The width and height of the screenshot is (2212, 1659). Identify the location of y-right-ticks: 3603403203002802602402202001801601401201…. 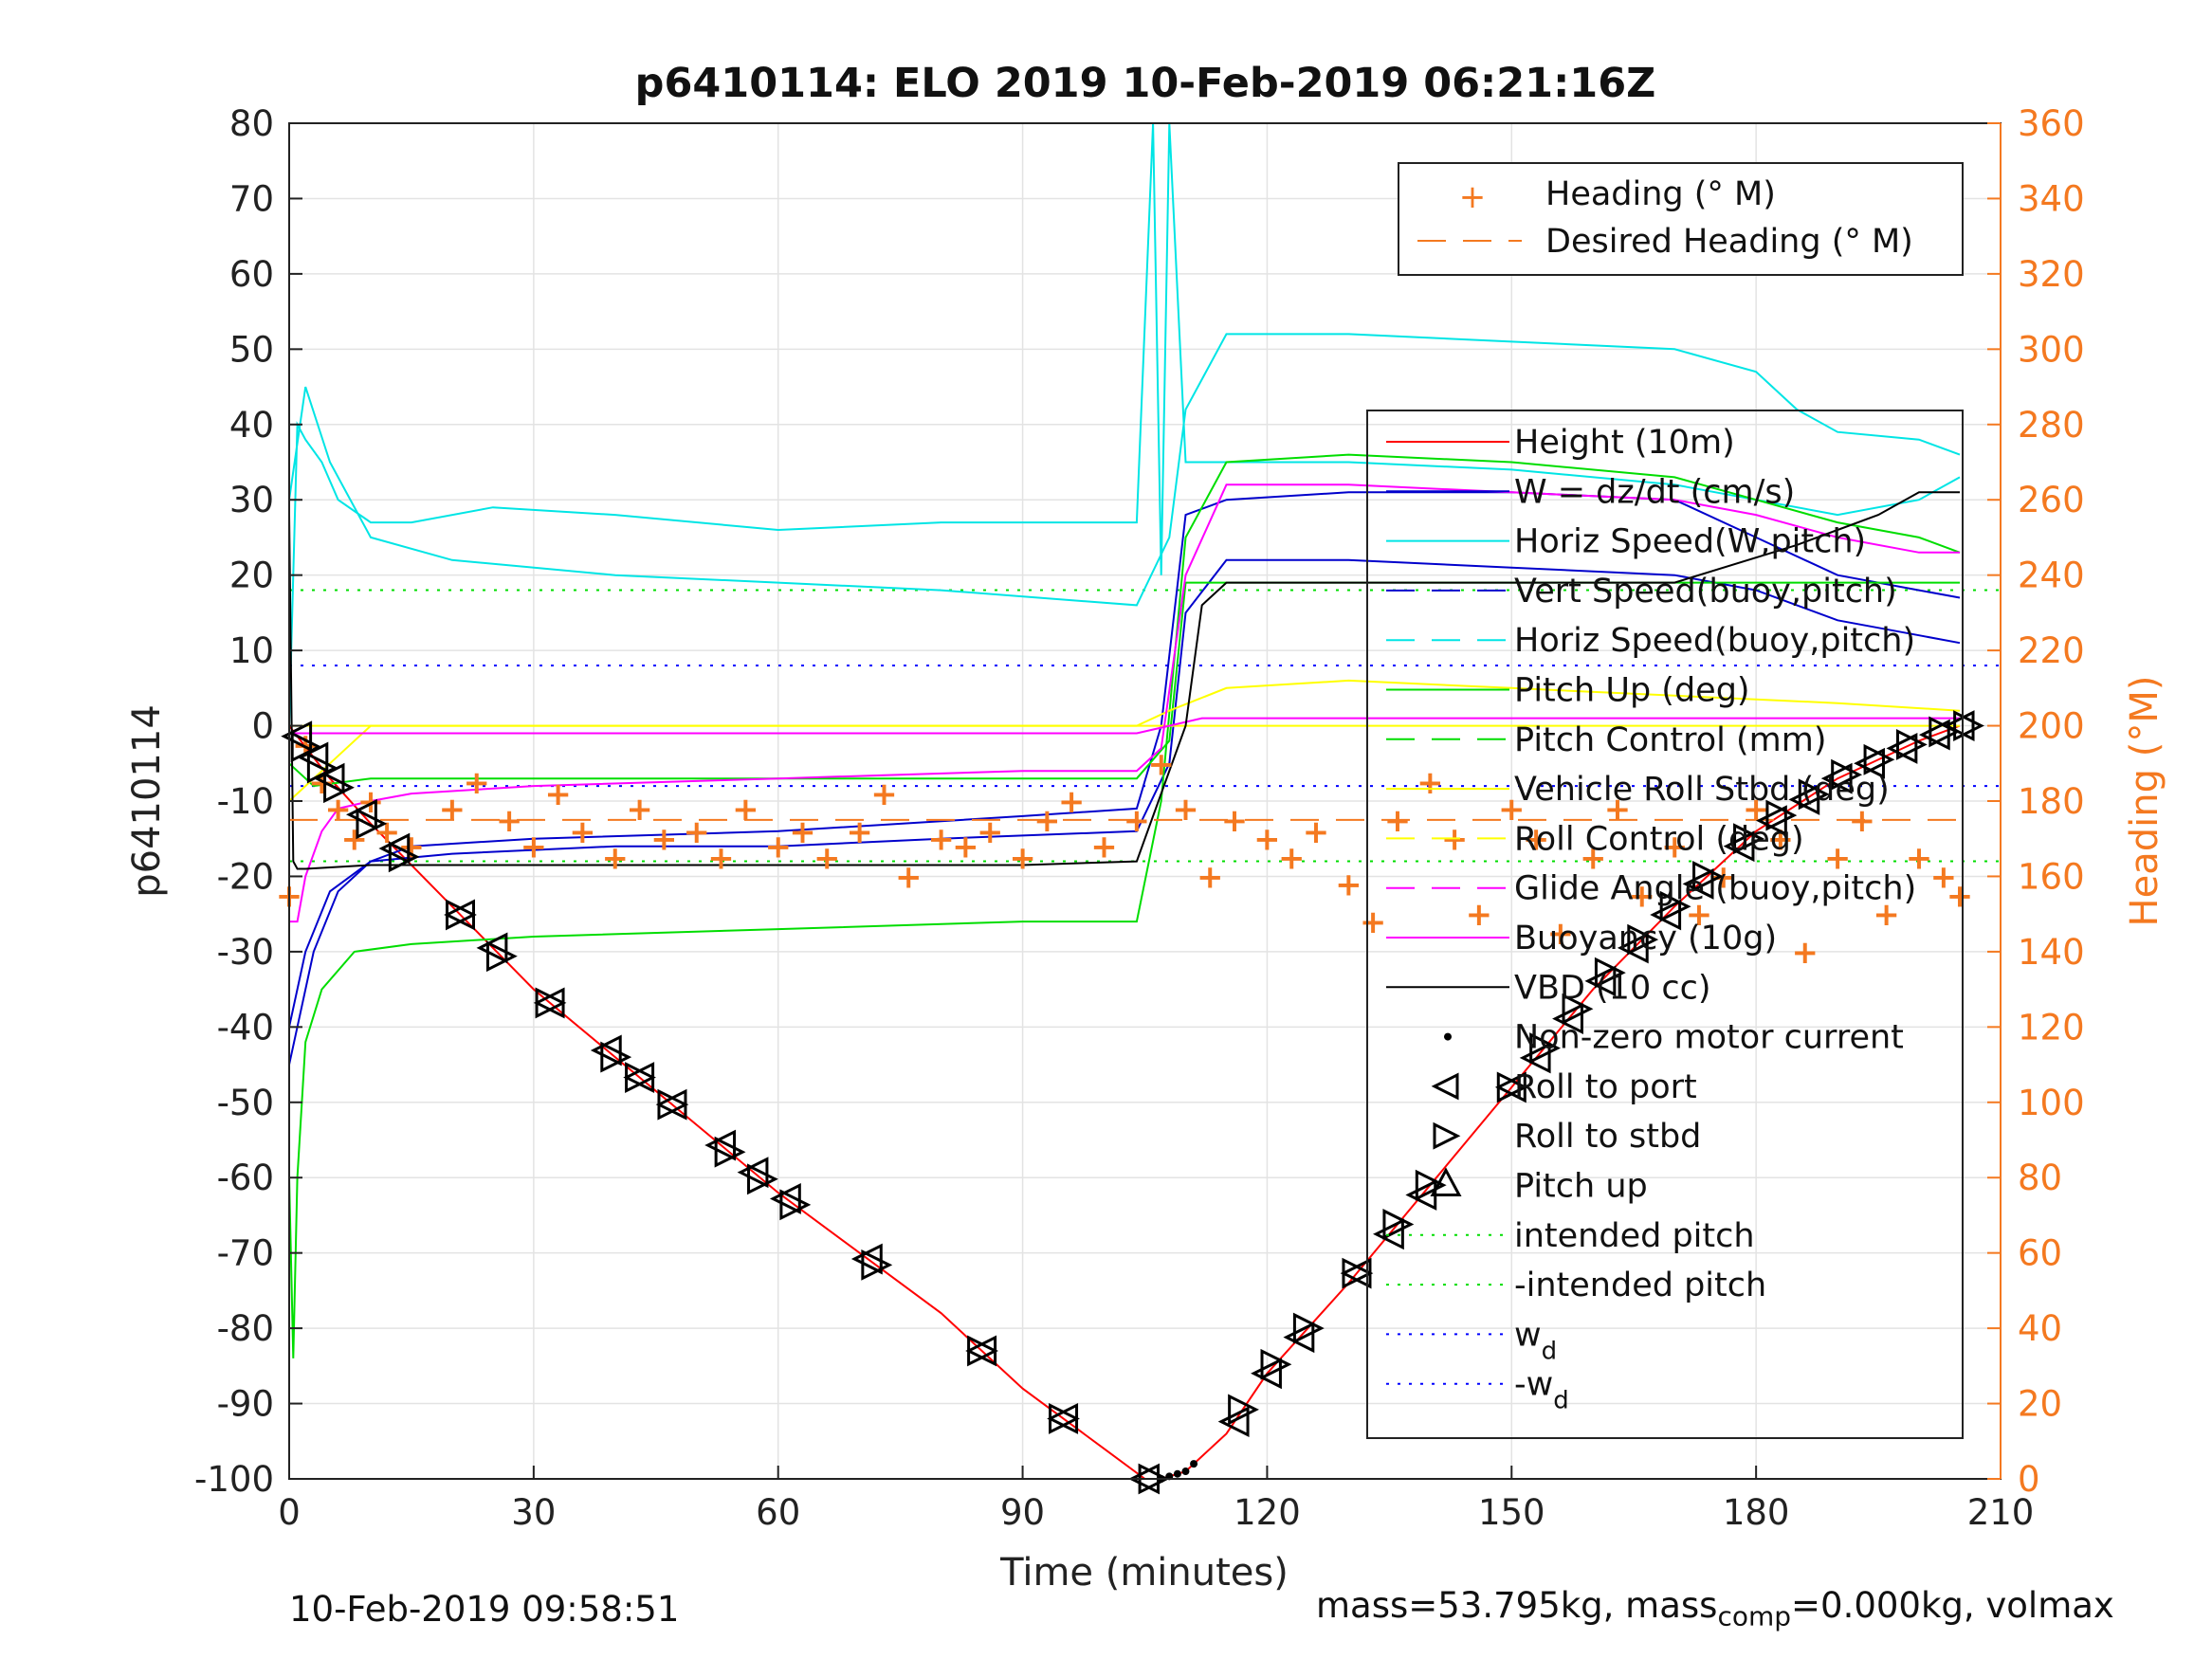
(2036, 801).